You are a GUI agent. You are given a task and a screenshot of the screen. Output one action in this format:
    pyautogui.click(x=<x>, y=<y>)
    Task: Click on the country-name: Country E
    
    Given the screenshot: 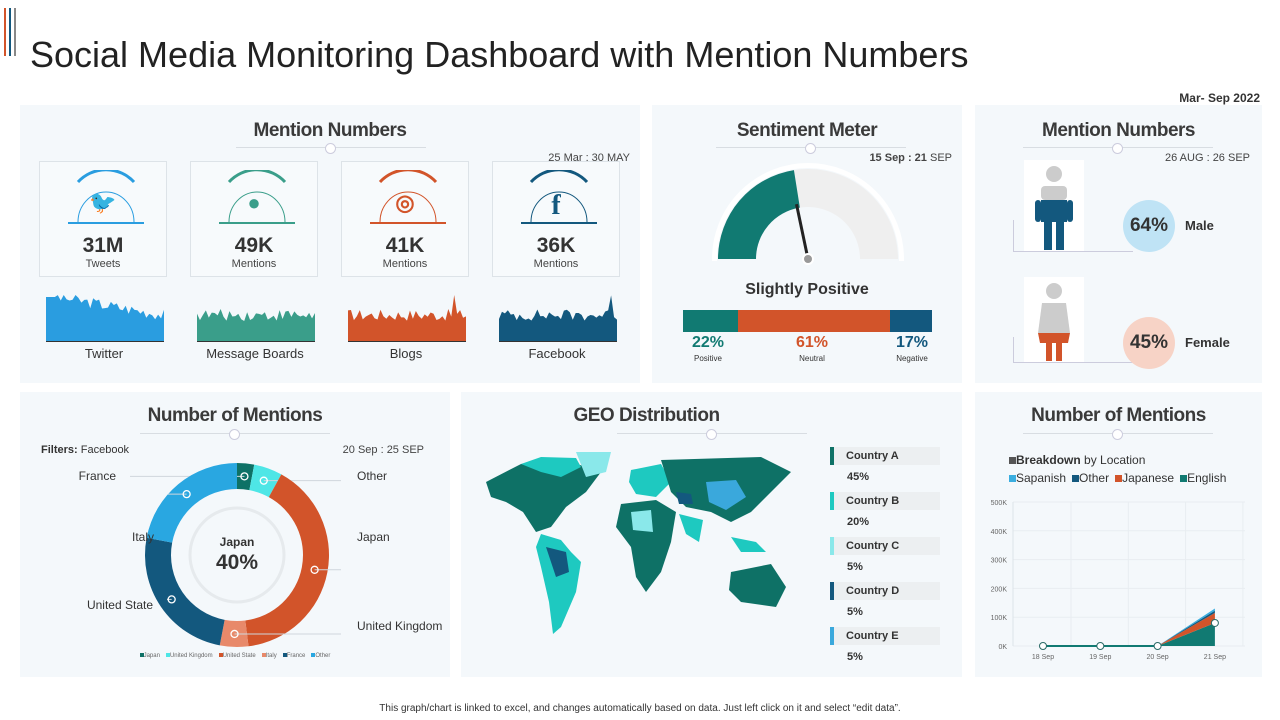 What is the action you would take?
    pyautogui.click(x=872, y=636)
    